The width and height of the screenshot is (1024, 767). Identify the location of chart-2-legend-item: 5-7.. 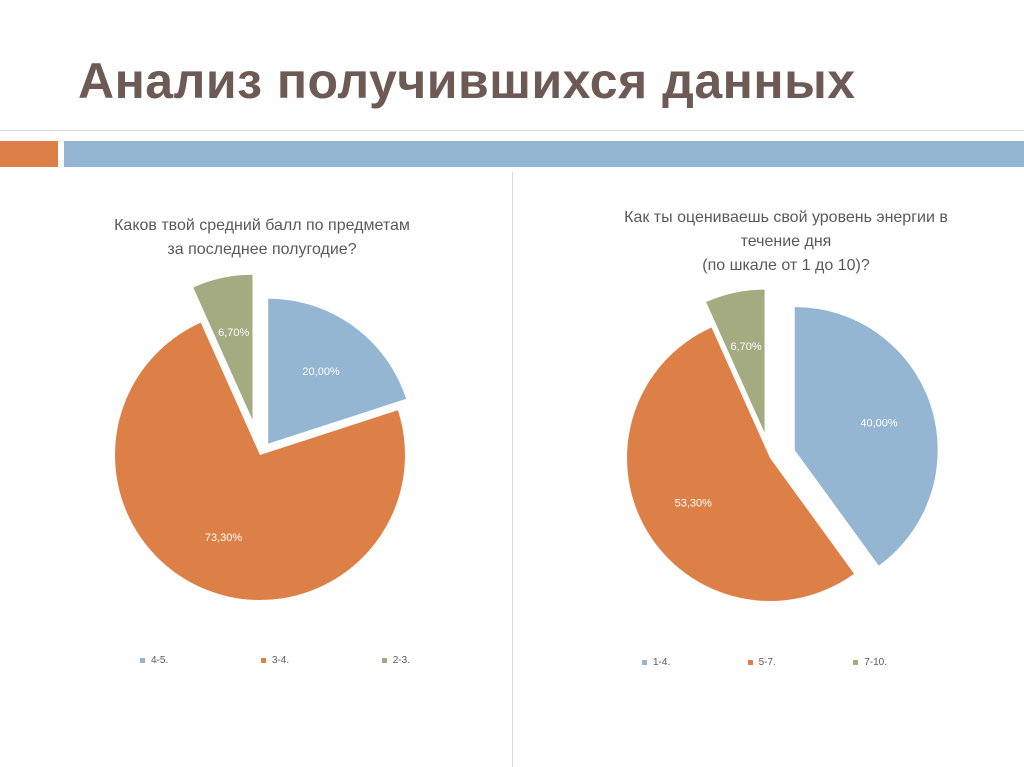
(761, 662).